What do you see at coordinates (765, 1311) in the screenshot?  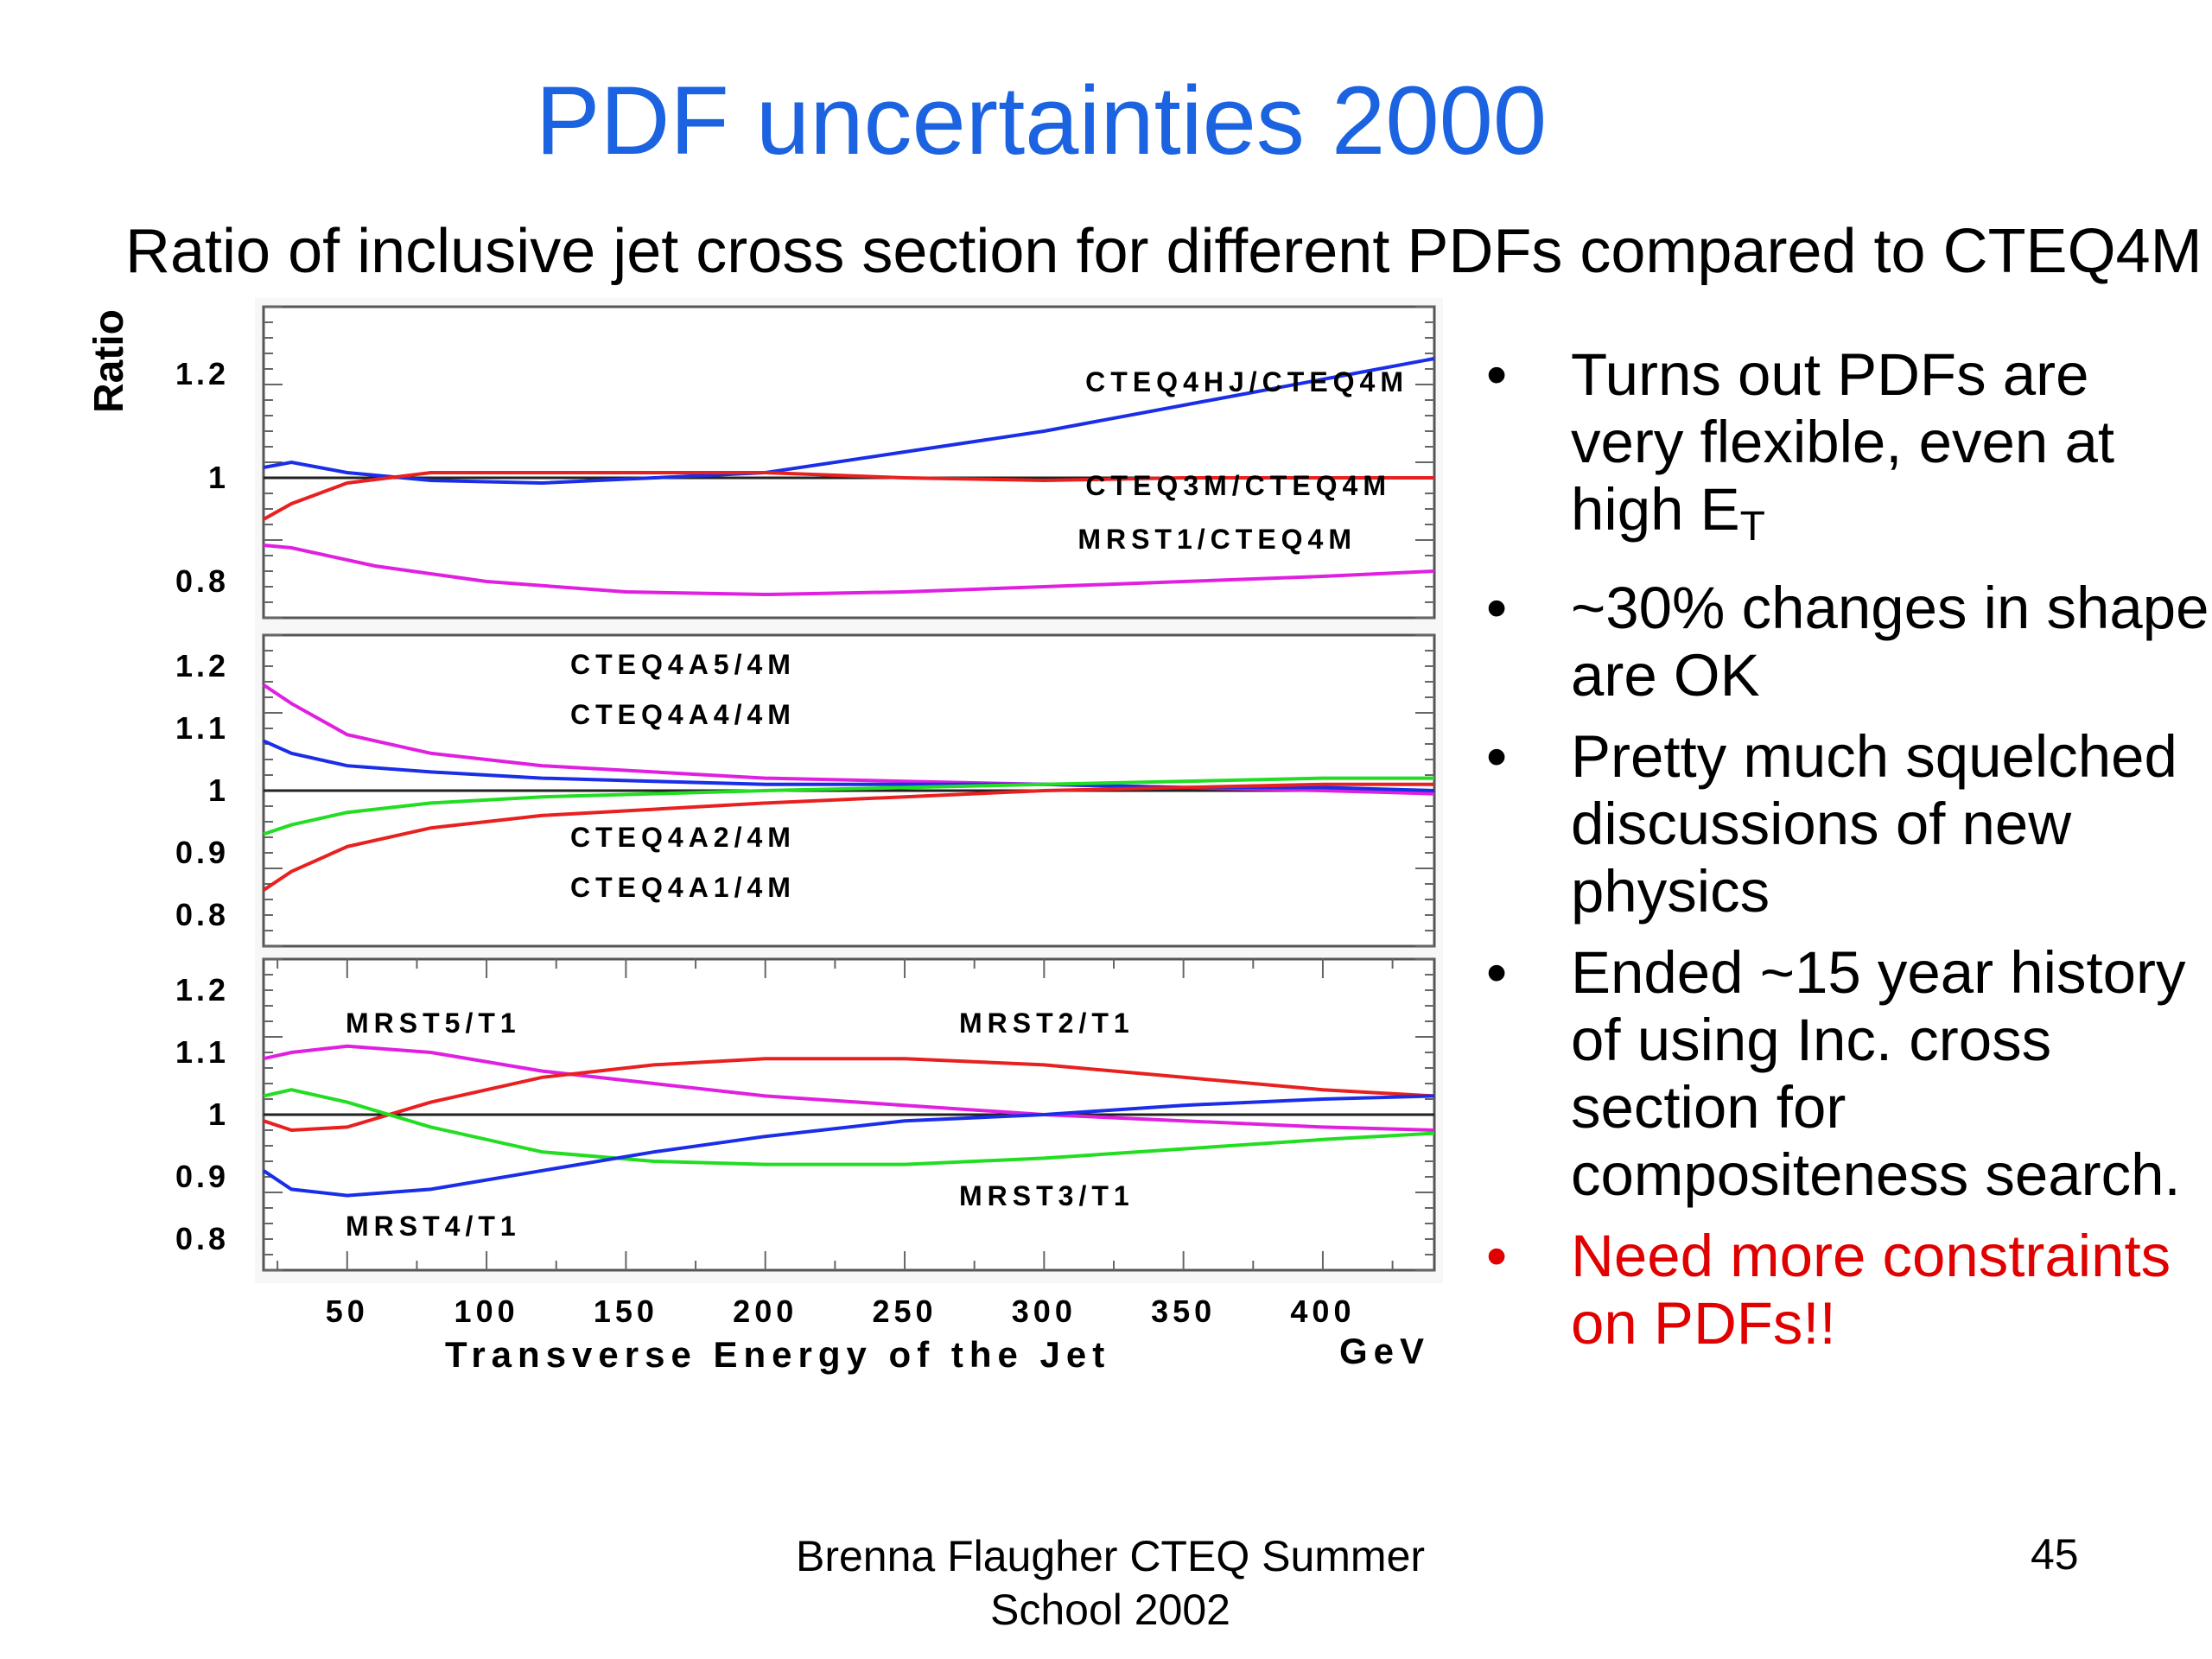 I see `x-tick-label: 200` at bounding box center [765, 1311].